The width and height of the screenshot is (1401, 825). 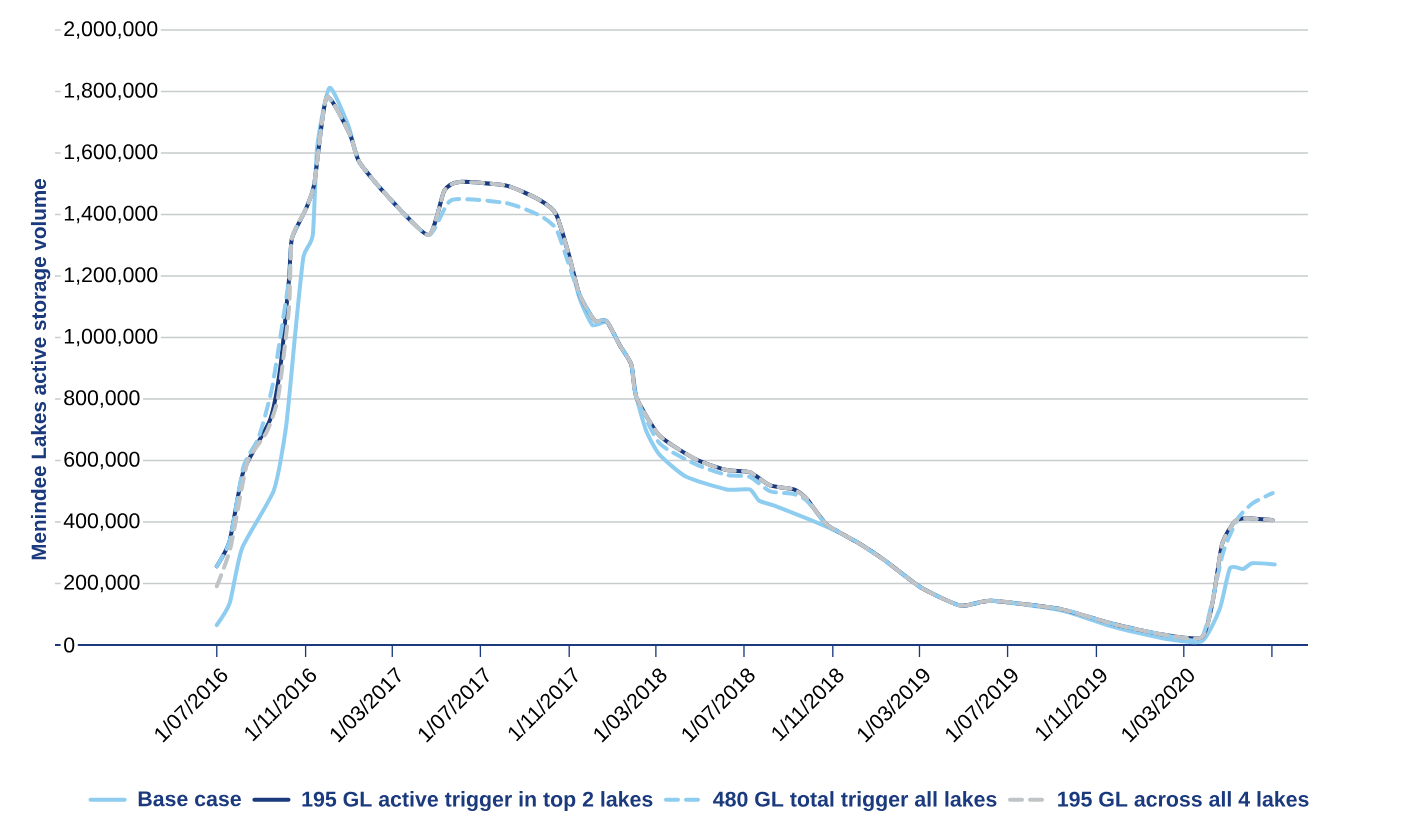 What do you see at coordinates (111, 91) in the screenshot?
I see `y-tick-label: 1,800,000` at bounding box center [111, 91].